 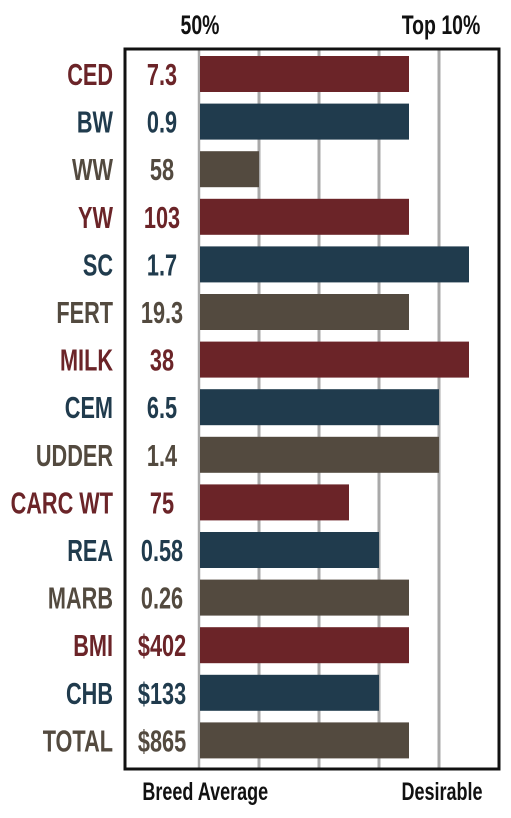 What do you see at coordinates (162, 217) in the screenshot?
I see `value-label: 103` at bounding box center [162, 217].